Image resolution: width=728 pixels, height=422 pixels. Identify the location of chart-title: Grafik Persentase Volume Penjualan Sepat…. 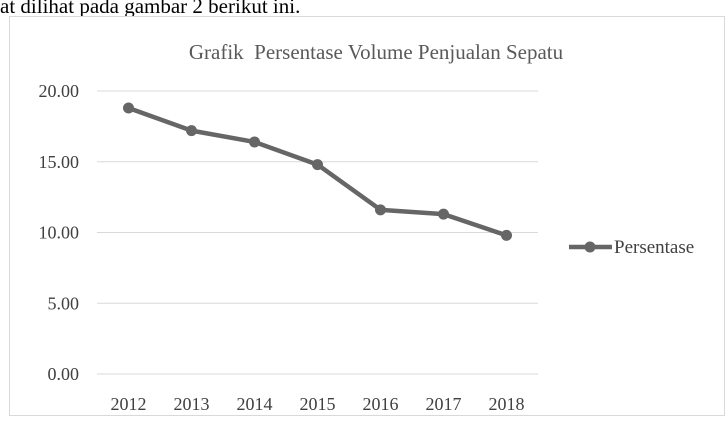
(376, 52).